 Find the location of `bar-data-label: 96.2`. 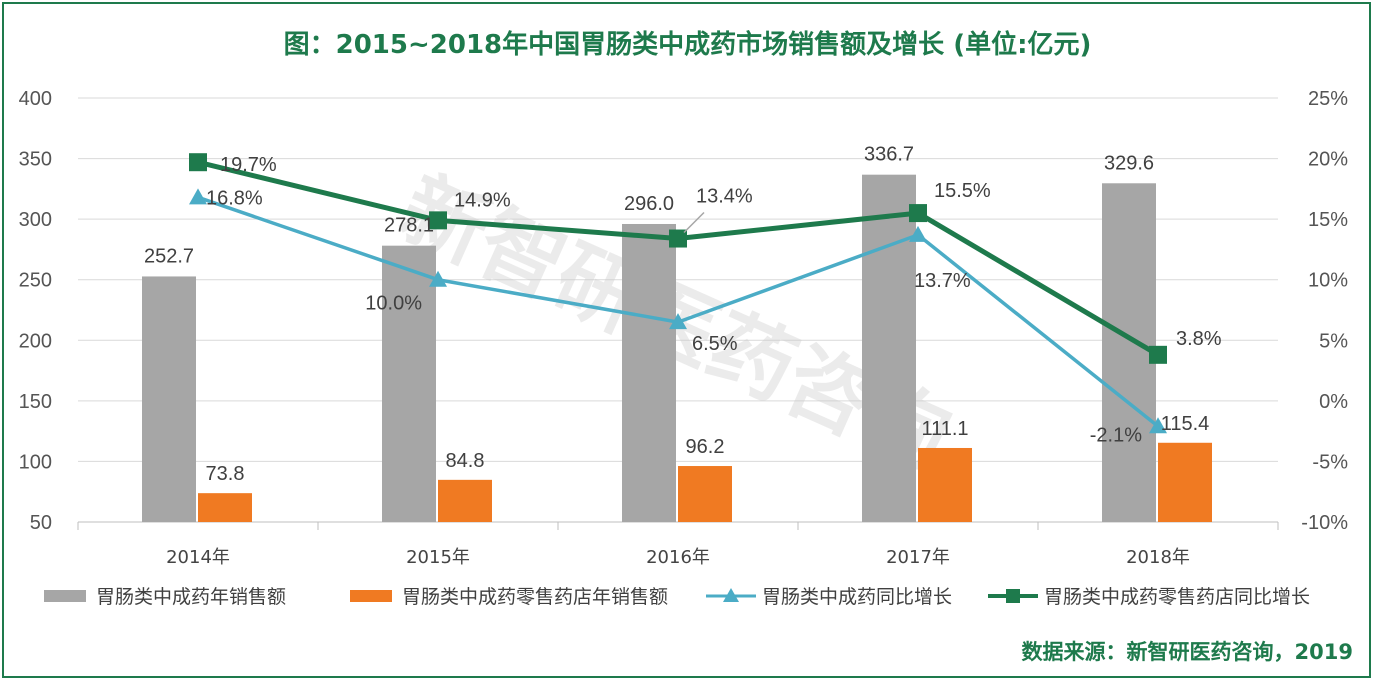

bar-data-label: 96.2 is located at coordinates (705, 447).